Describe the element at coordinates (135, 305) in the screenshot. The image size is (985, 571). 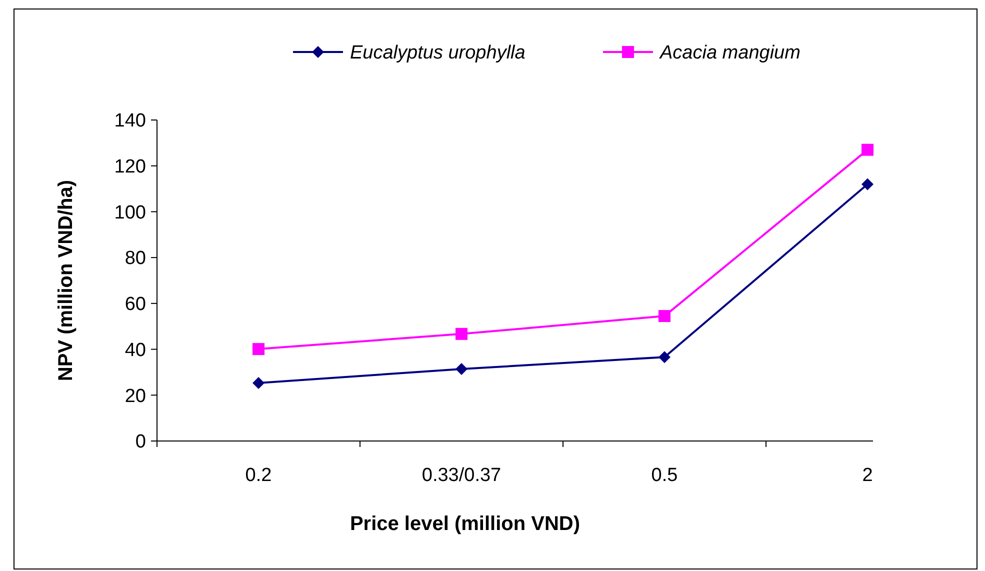
I see `y-tick-label: 60` at that location.